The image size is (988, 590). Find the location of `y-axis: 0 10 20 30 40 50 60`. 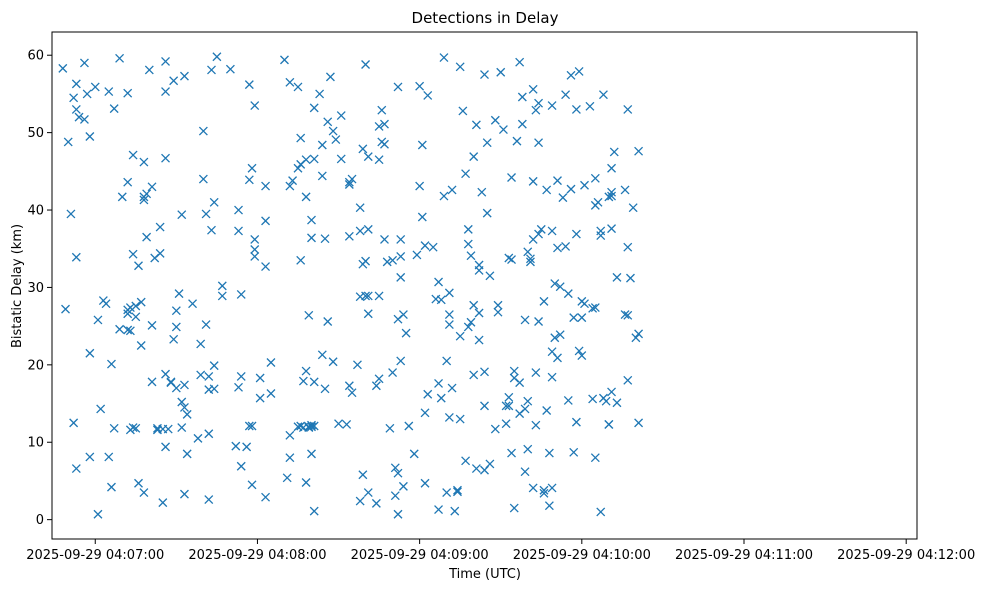

y-axis: 0 10 20 30 40 50 60 is located at coordinates (39, 288).